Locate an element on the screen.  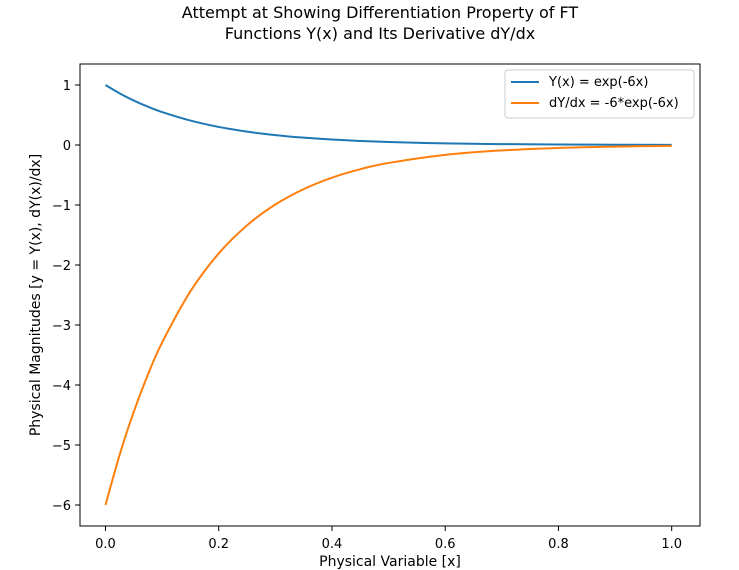
x-axis-label: Physical Variable [x] is located at coordinates (390, 562).